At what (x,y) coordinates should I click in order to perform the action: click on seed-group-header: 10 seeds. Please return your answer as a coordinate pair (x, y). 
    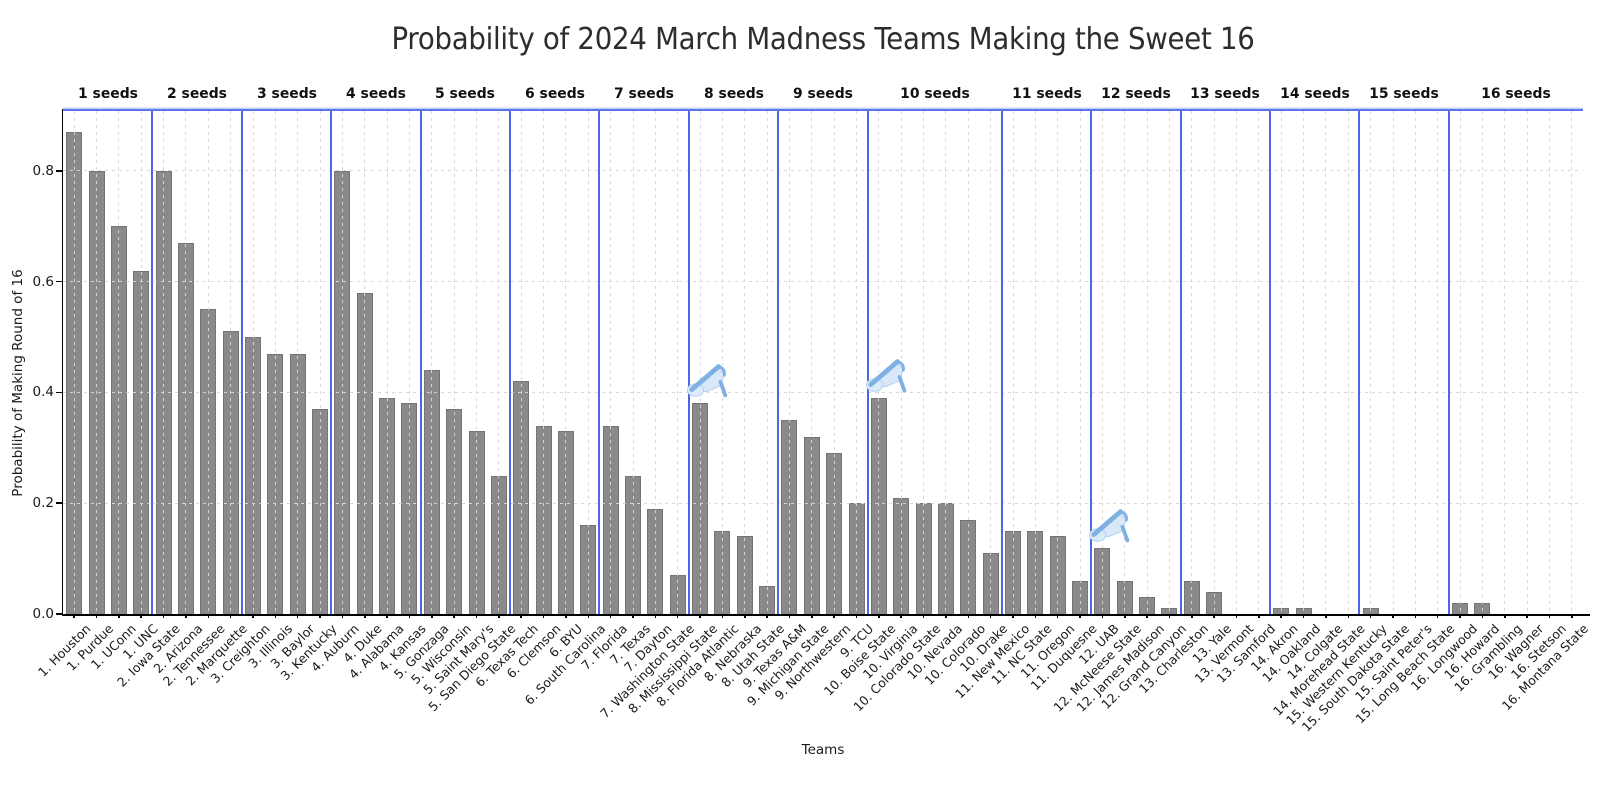
    Looking at the image, I should click on (934, 94).